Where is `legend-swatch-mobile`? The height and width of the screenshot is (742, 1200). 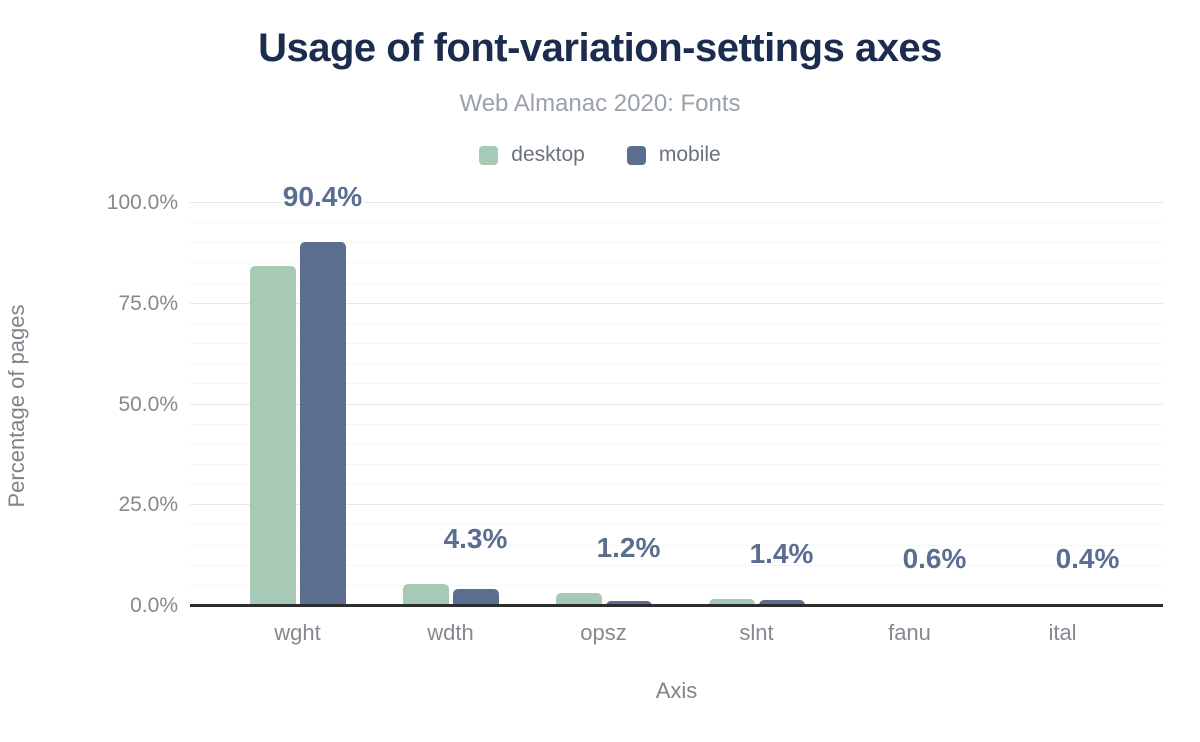 legend-swatch-mobile is located at coordinates (636, 155).